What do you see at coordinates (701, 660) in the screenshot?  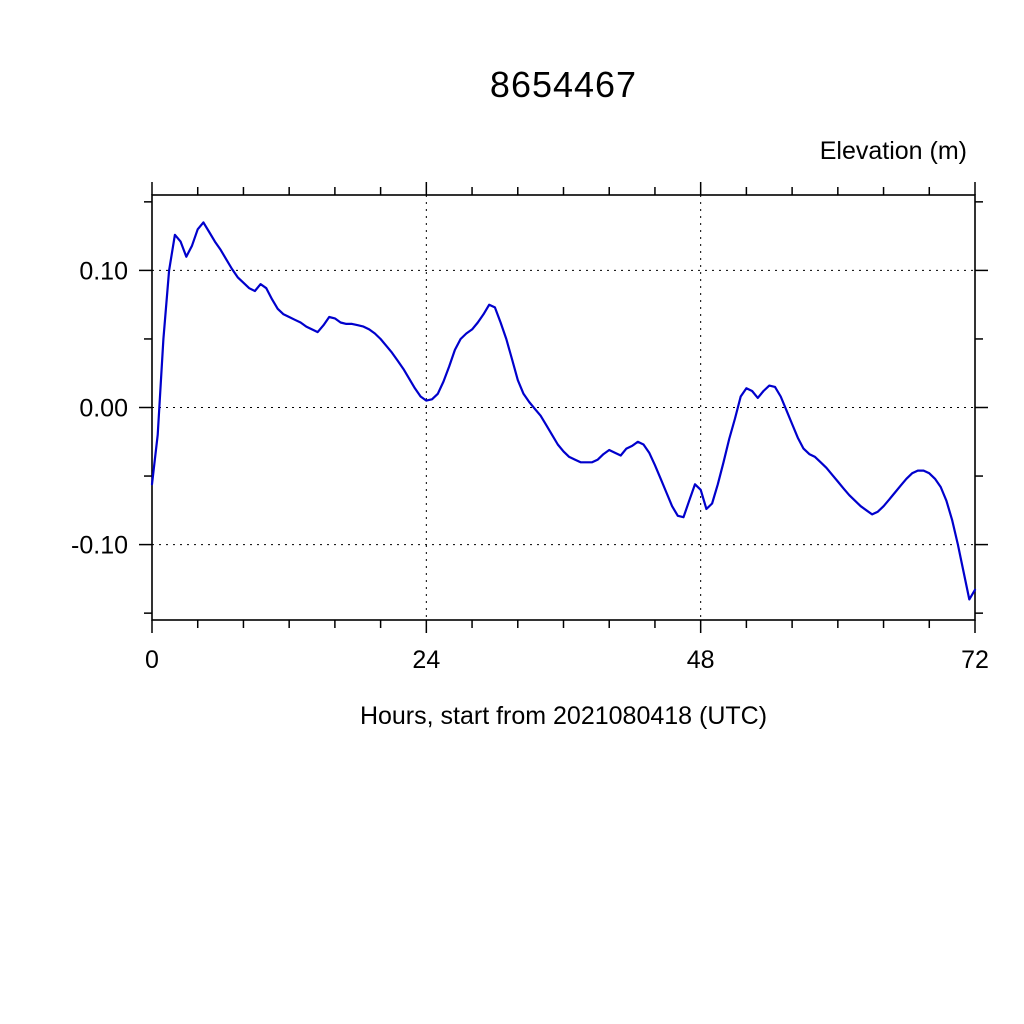 I see `x-tick-label: 48` at bounding box center [701, 660].